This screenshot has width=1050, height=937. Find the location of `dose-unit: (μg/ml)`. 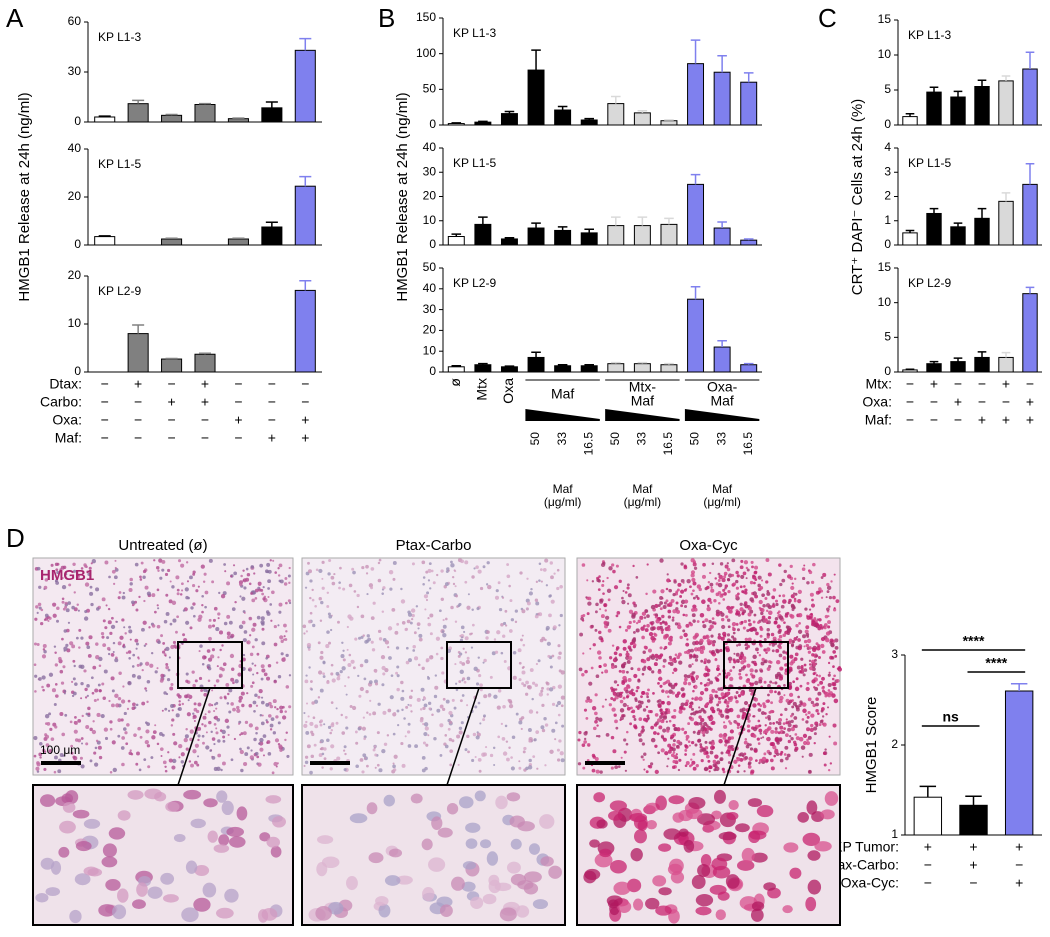

dose-unit: (μg/ml) is located at coordinates (722, 502).